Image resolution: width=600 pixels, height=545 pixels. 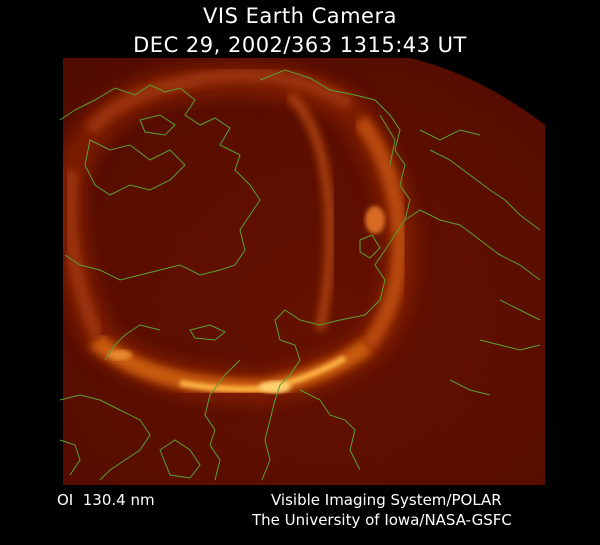 I want to click on image-timestamp: DEC 29, 2002/363 1315:43 UT, so click(x=300, y=45).